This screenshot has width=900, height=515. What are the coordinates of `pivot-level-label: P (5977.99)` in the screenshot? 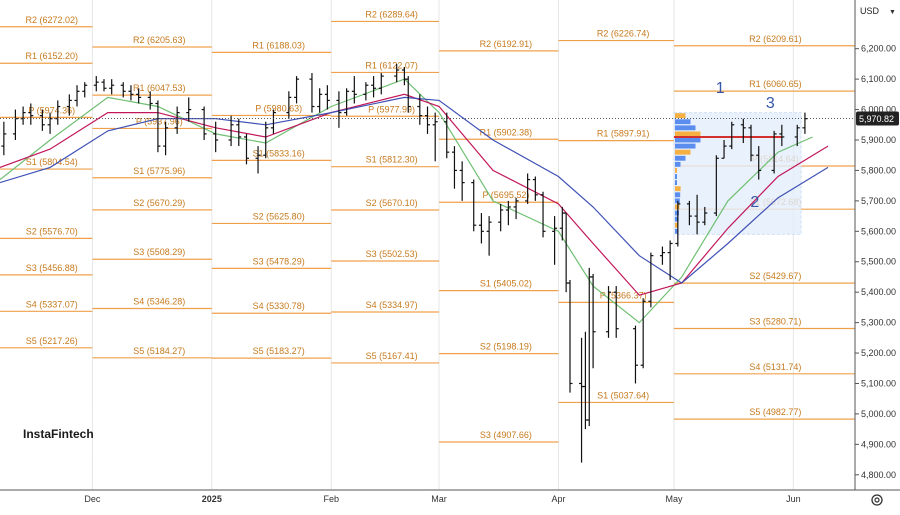 It's located at (391, 109).